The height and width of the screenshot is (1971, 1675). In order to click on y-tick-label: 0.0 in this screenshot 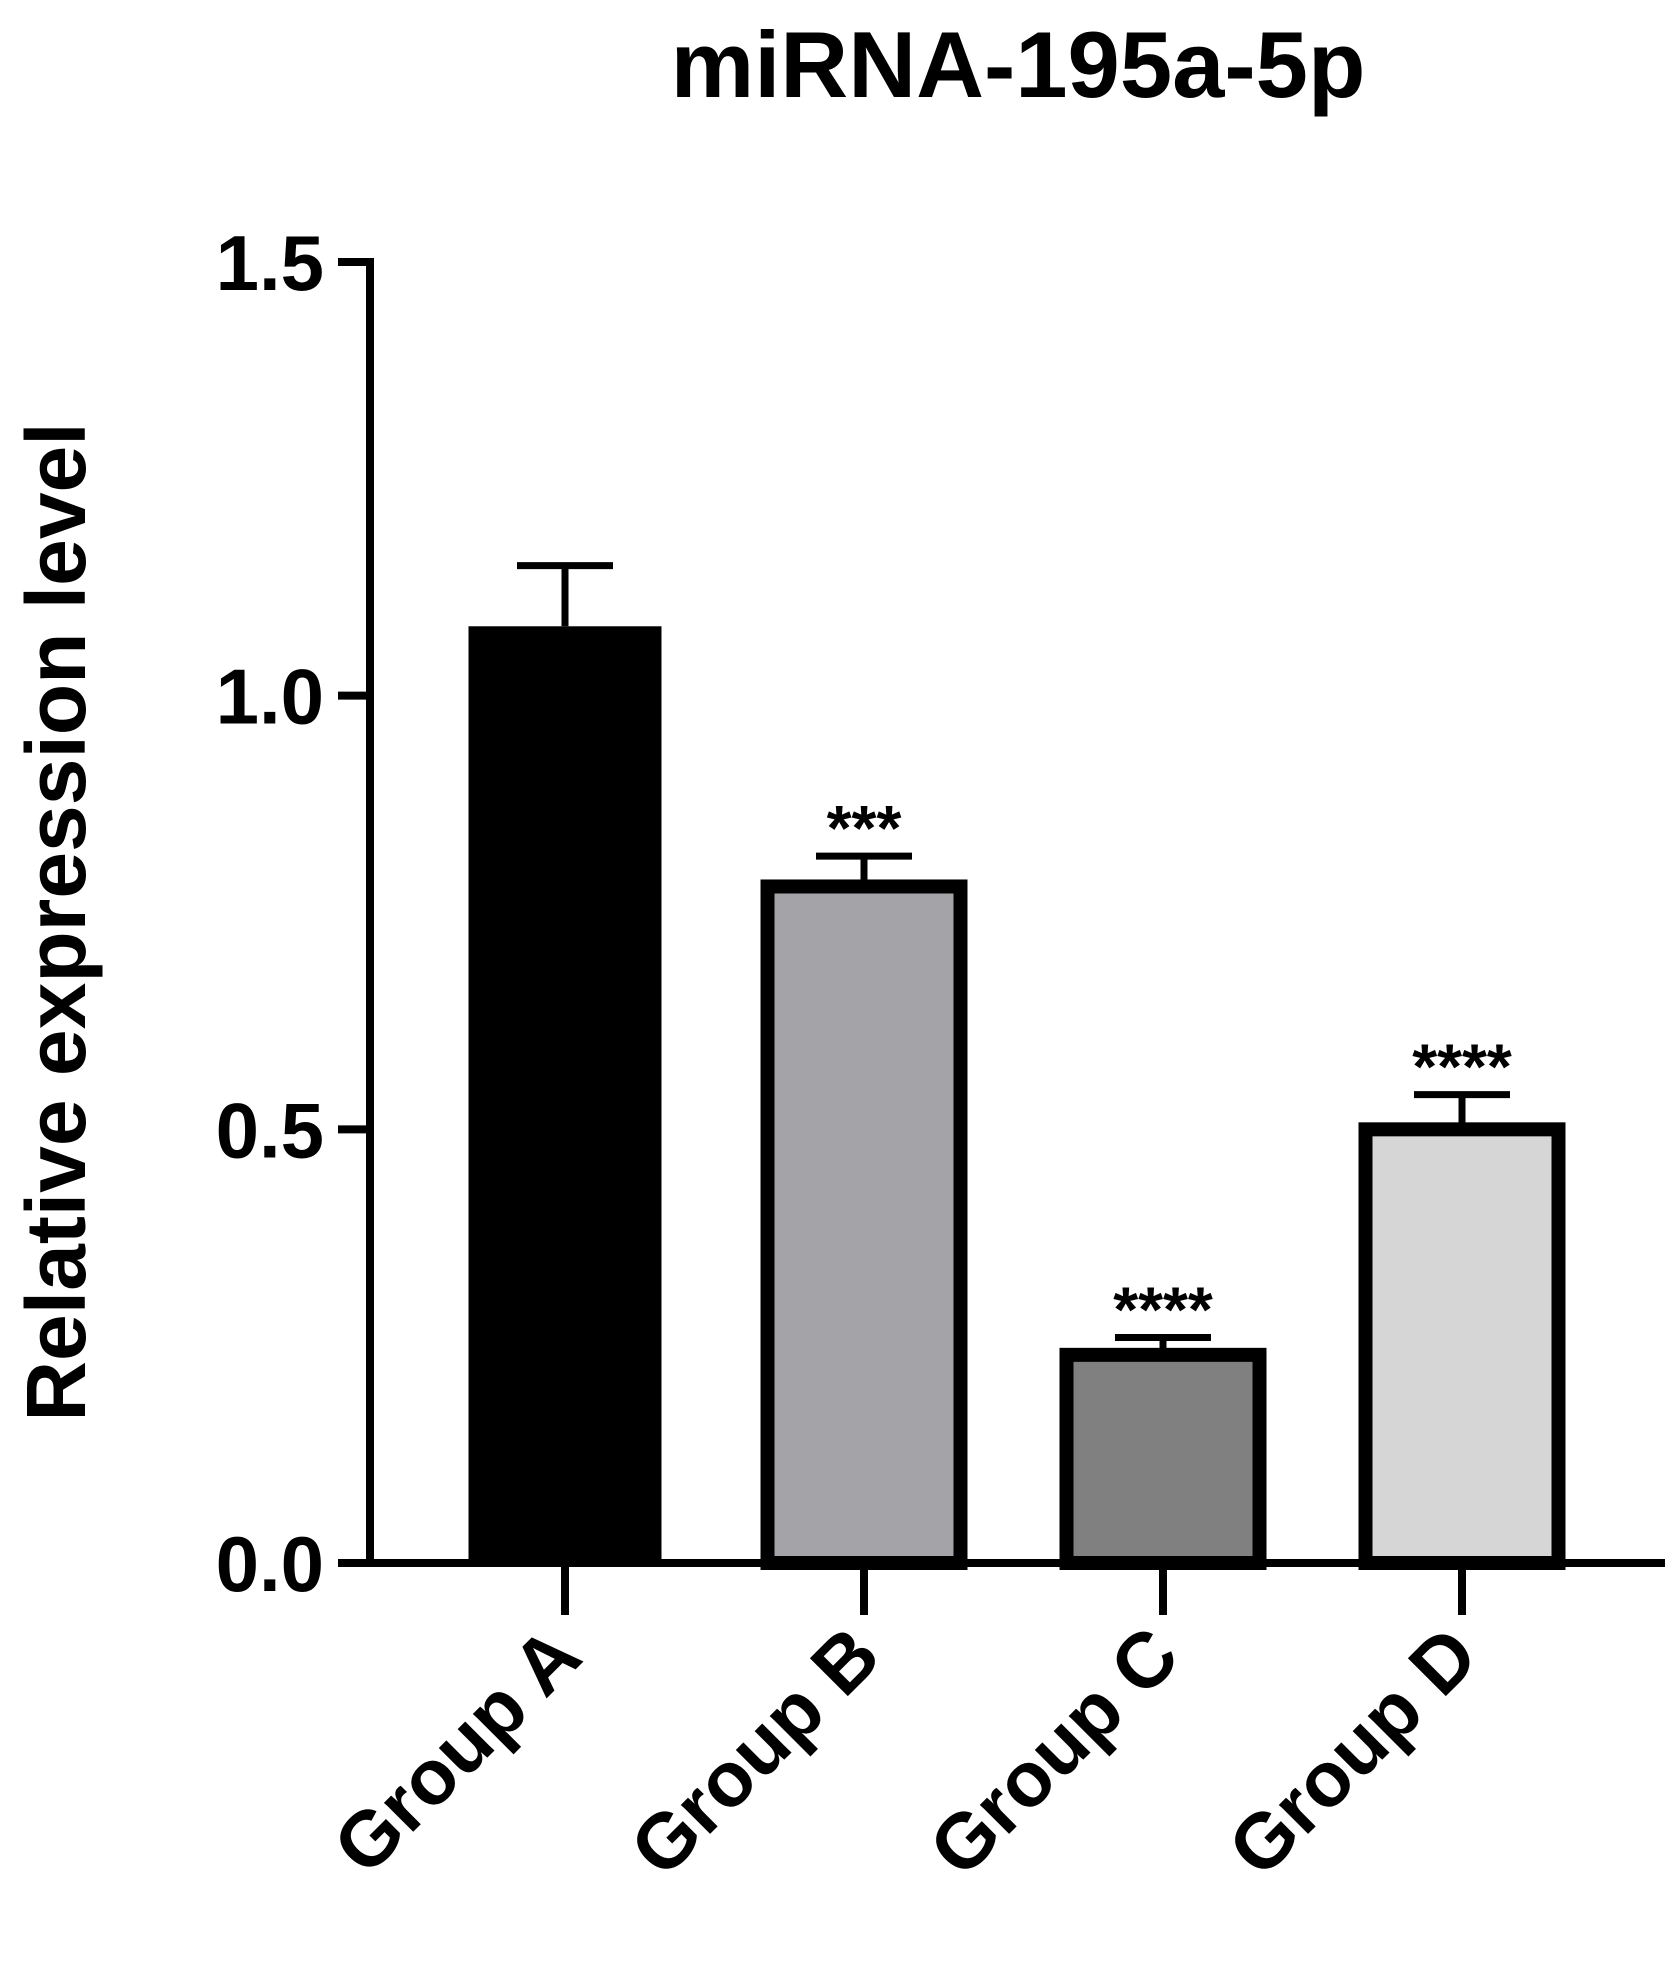, I will do `click(270, 1564)`.